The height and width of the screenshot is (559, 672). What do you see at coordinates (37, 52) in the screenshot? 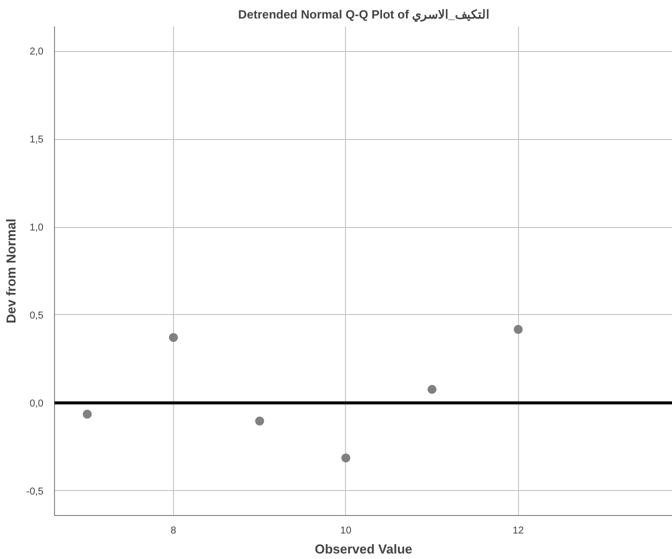
I see `y-tick-label: 2,0` at bounding box center [37, 52].